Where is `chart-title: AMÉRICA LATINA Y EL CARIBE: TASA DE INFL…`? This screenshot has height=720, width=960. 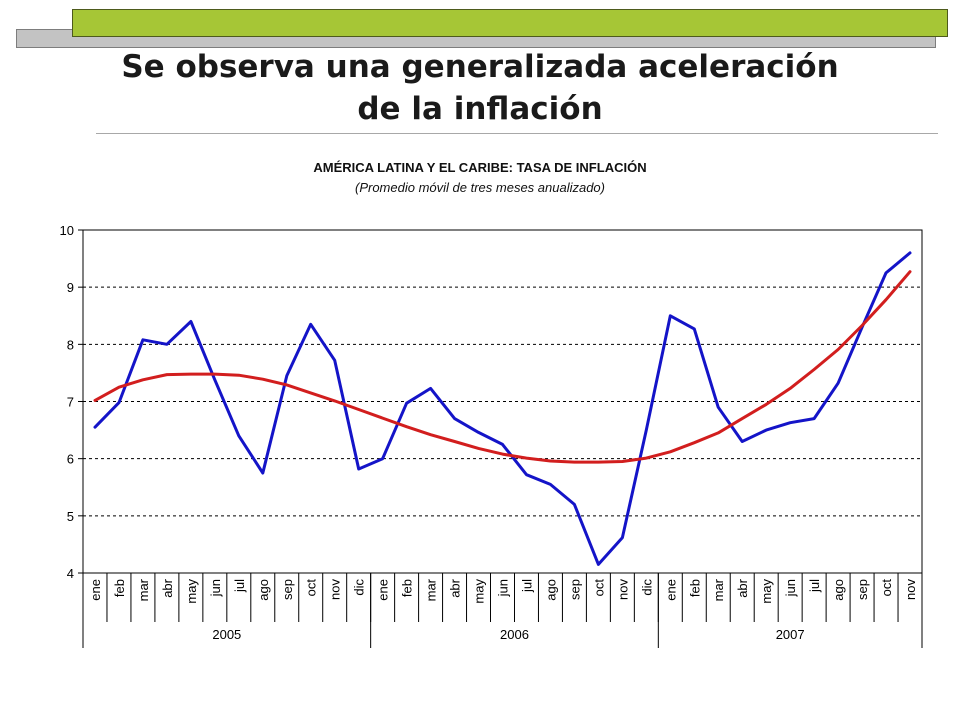 chart-title: AMÉRICA LATINA Y EL CARIBE: TASA DE INFL… is located at coordinates (480, 167).